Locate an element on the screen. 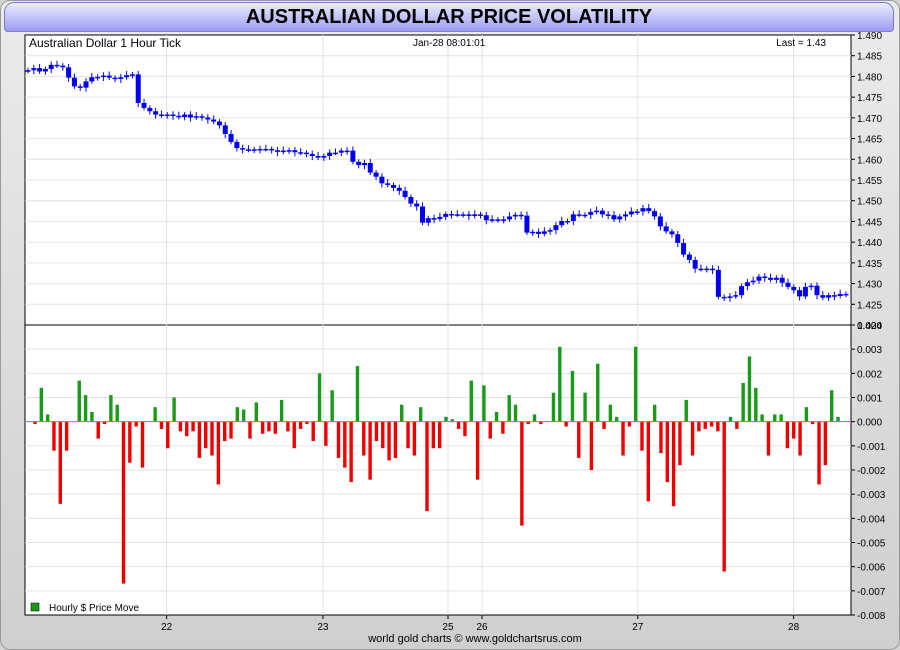 The height and width of the screenshot is (650, 900). timestamp-label: Jan-28 08:01:01 is located at coordinates (449, 43).